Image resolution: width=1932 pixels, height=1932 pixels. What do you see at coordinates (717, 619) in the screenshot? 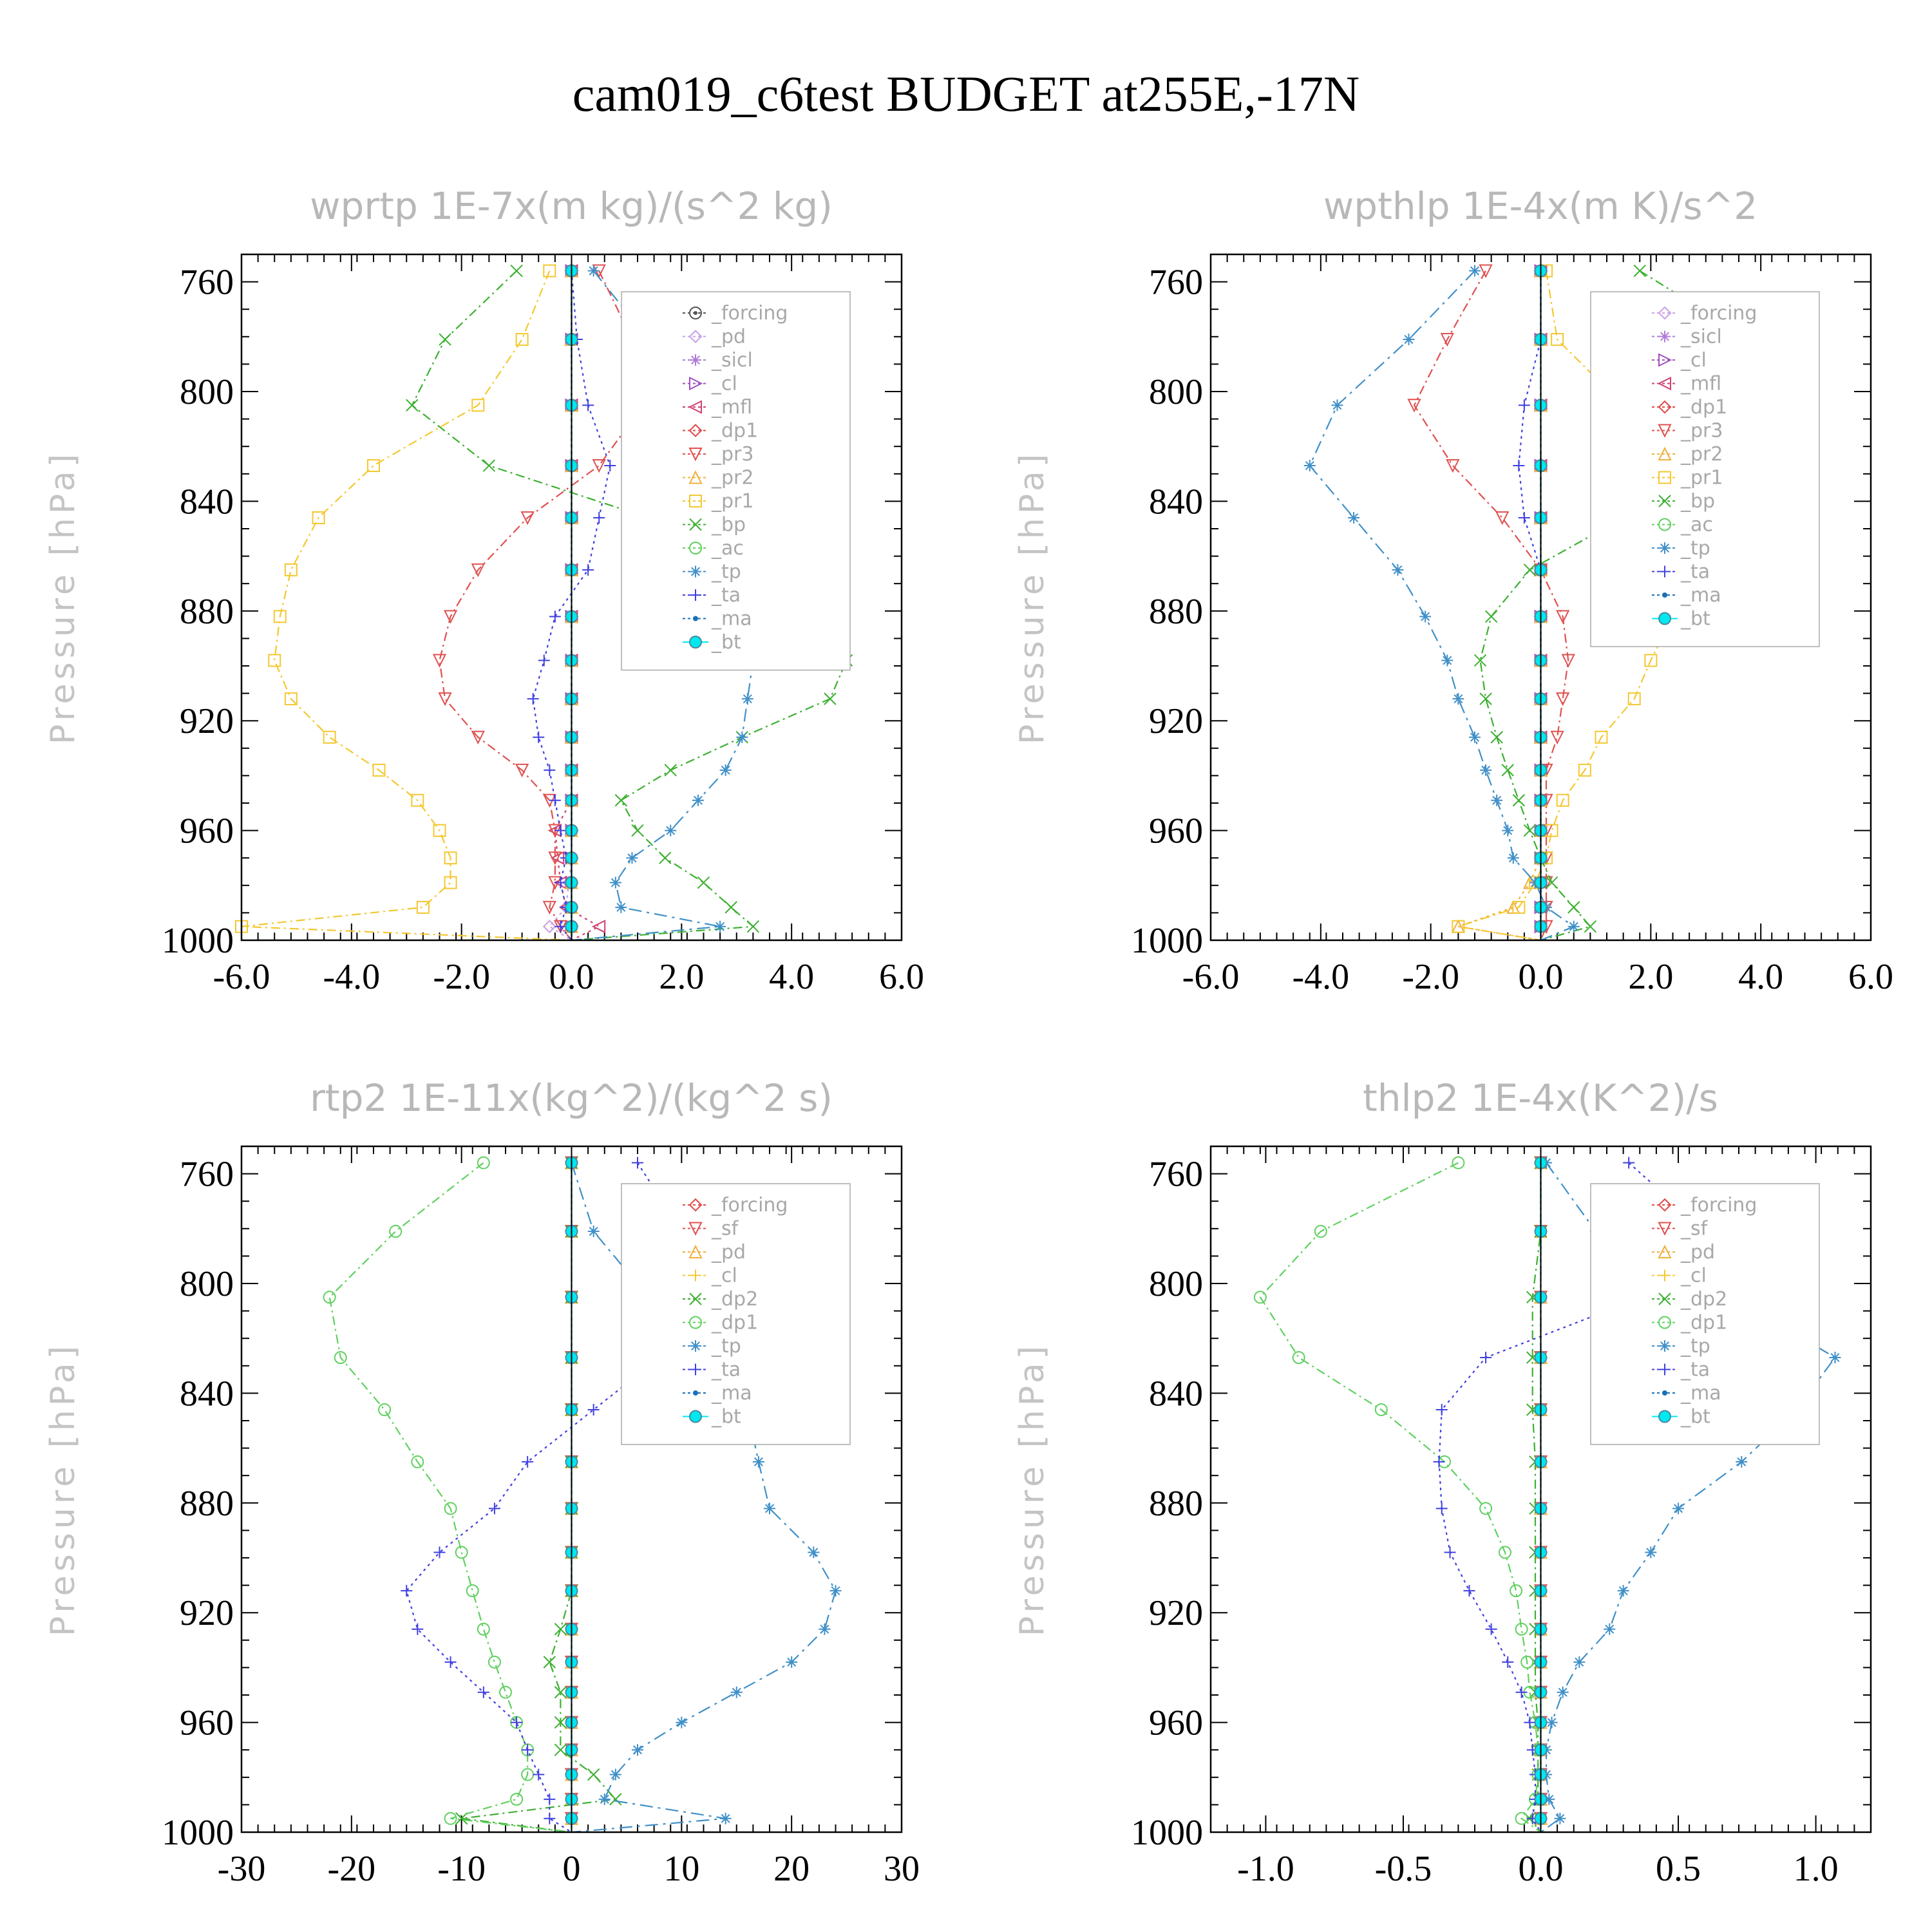
I see `legend-item-ma: _ma` at bounding box center [717, 619].